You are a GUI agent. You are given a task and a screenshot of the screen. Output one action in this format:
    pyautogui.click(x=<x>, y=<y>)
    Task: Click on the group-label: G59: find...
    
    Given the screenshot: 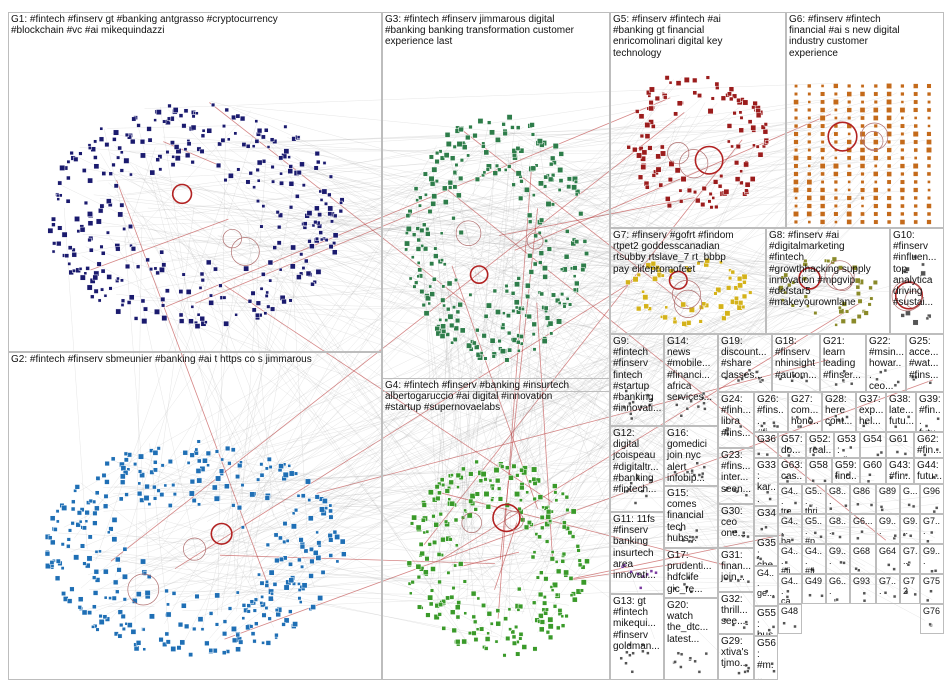 What is the action you would take?
    pyautogui.click(x=846, y=471)
    